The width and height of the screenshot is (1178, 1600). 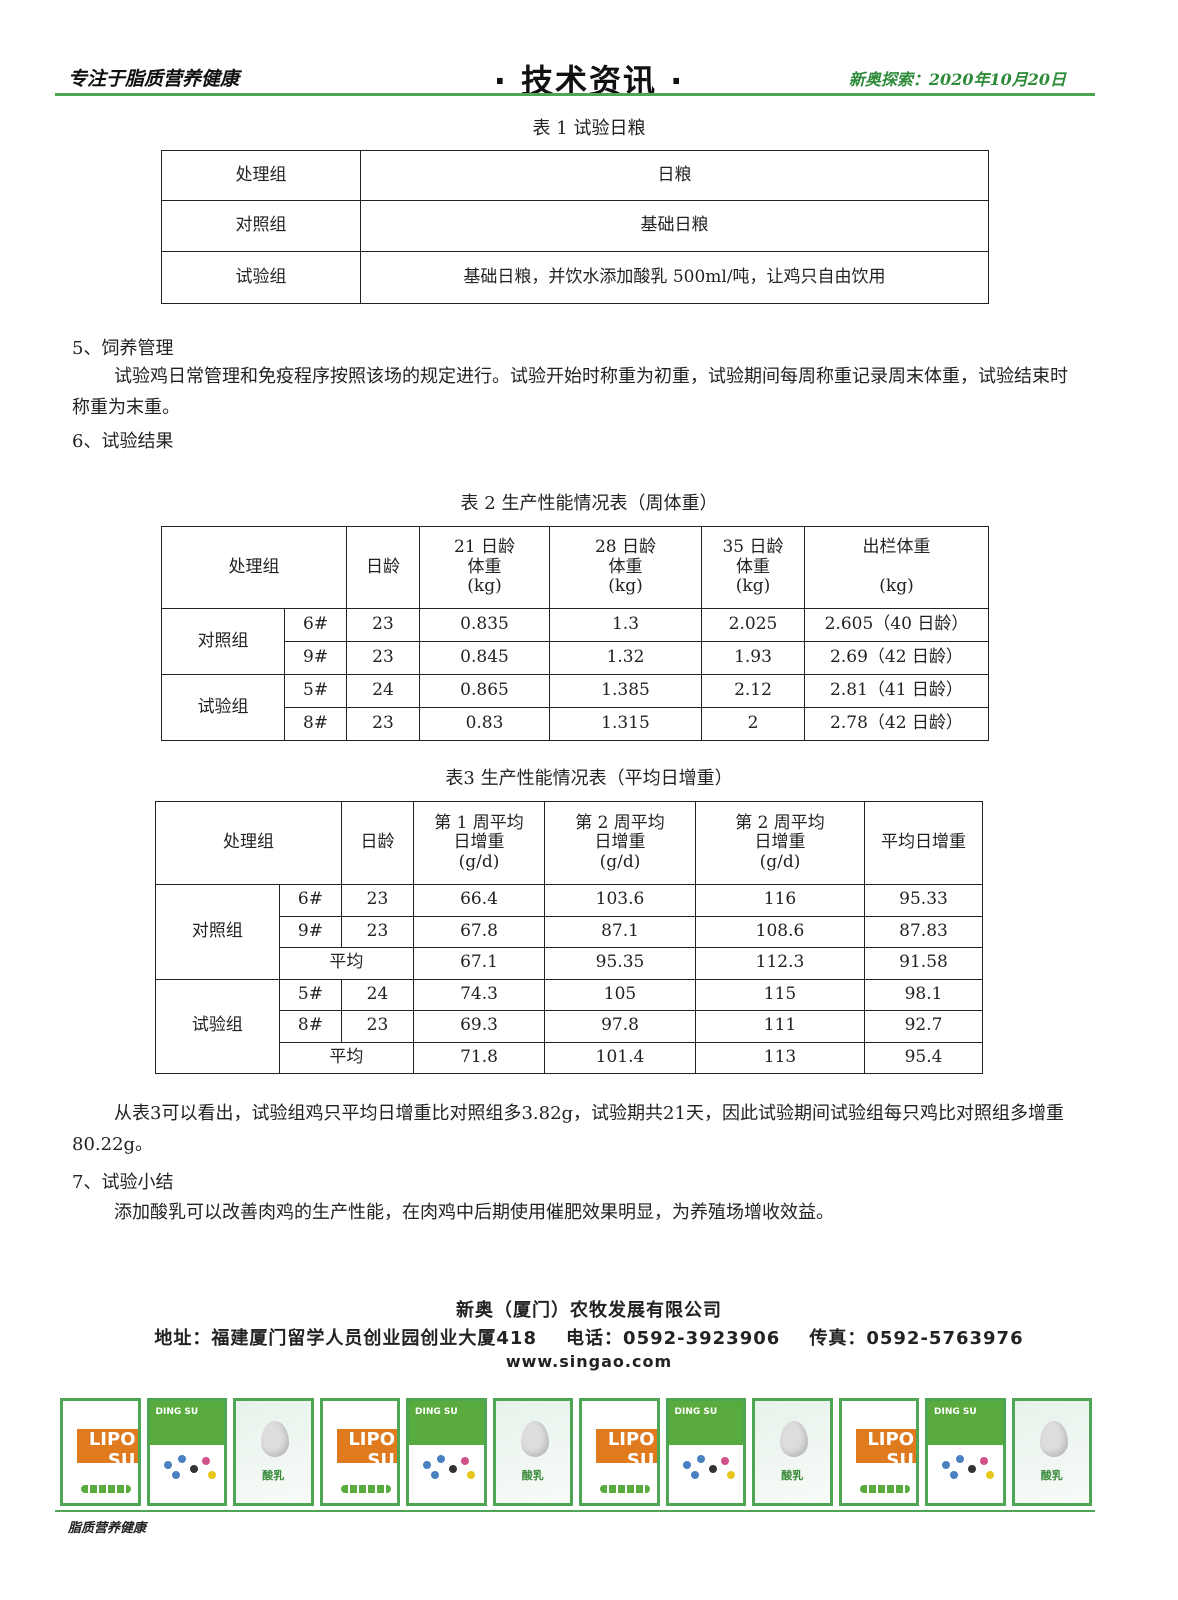 I want to click on table-cell: 69.3, so click(x=479, y=1026).